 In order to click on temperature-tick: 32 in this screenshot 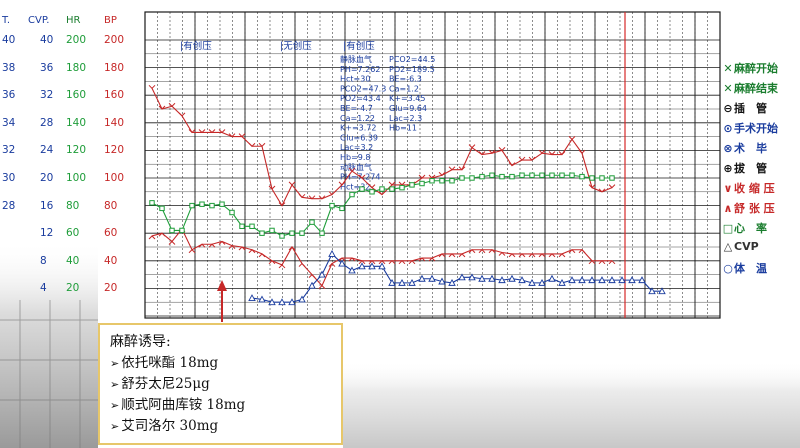, I will do `click(9, 150)`.